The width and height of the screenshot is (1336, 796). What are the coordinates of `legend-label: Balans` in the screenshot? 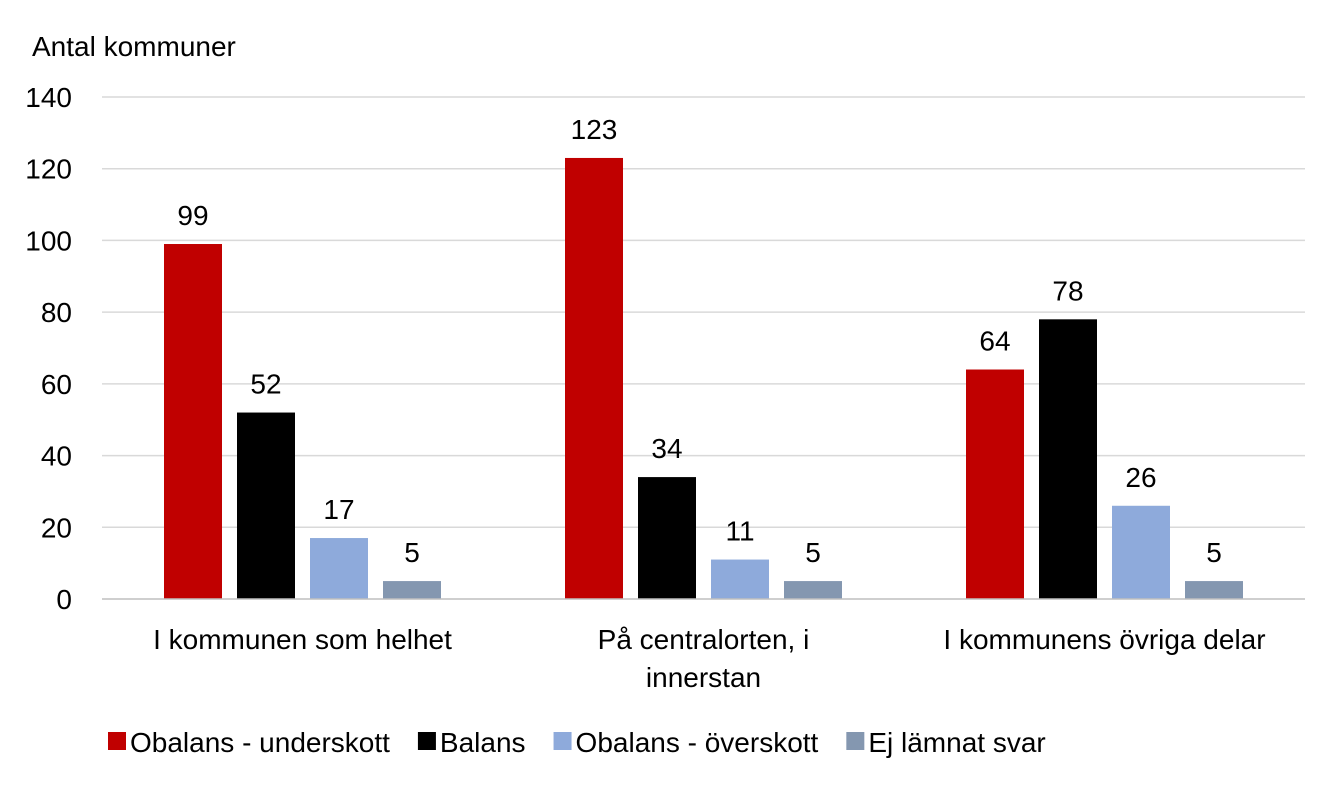 It's located at (483, 742).